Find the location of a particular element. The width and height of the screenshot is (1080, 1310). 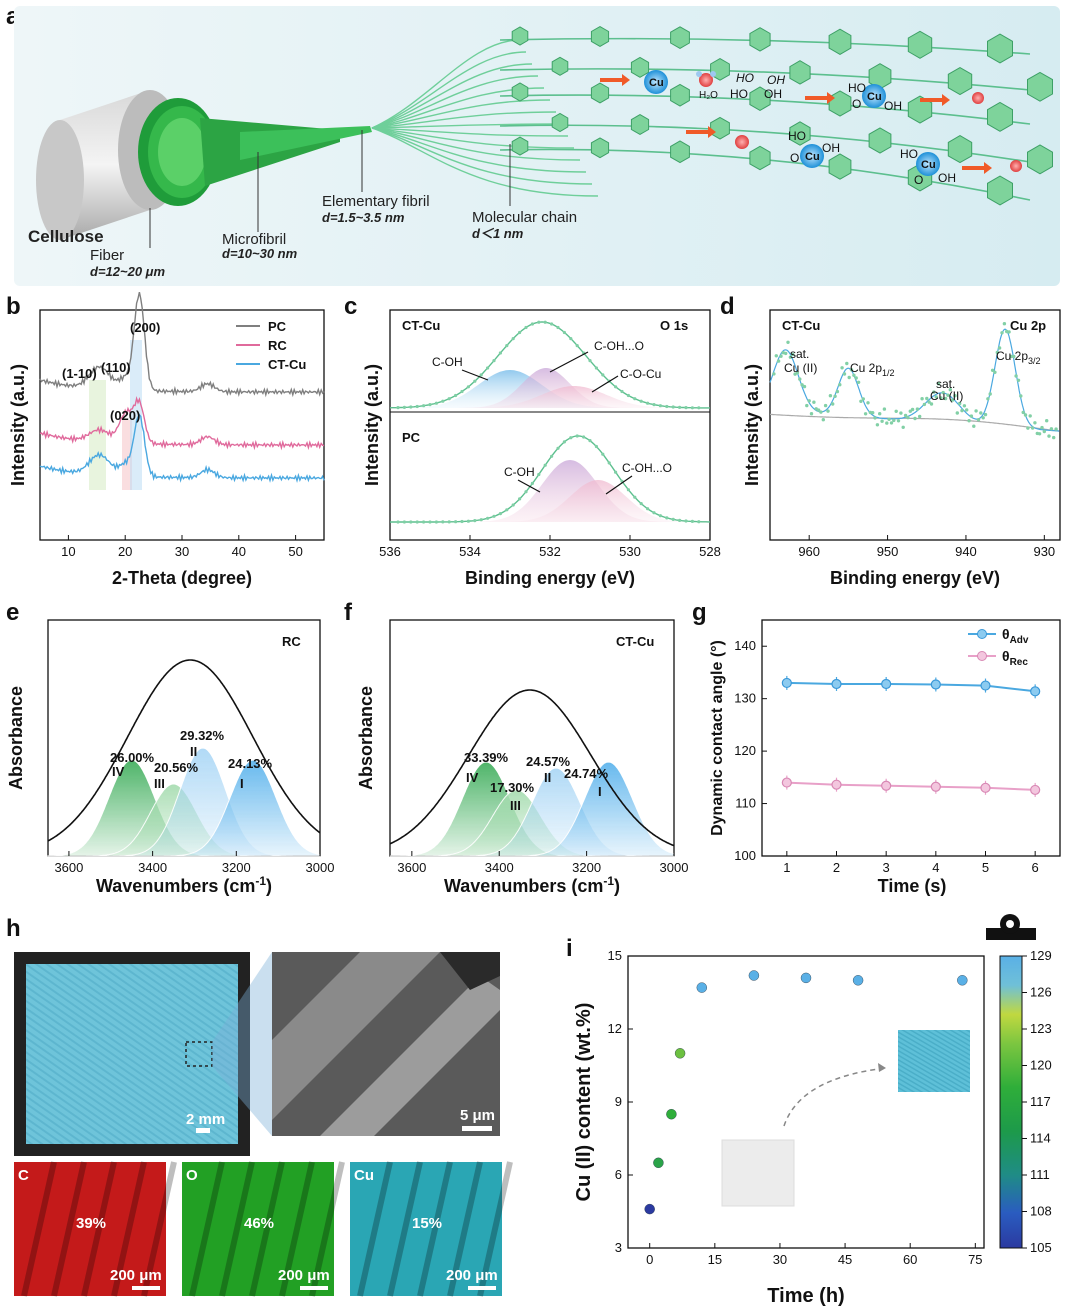

panel-e-label: e is located at coordinates (12, 612).